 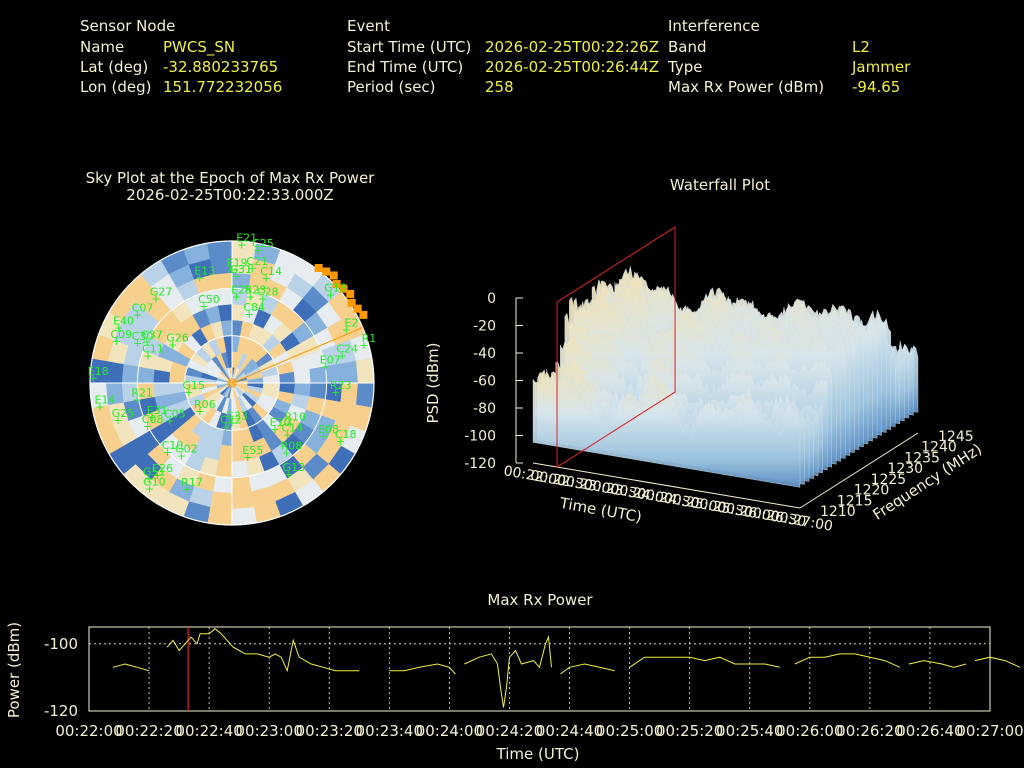 I want to click on psd-tick-label: -60, so click(x=484, y=382).